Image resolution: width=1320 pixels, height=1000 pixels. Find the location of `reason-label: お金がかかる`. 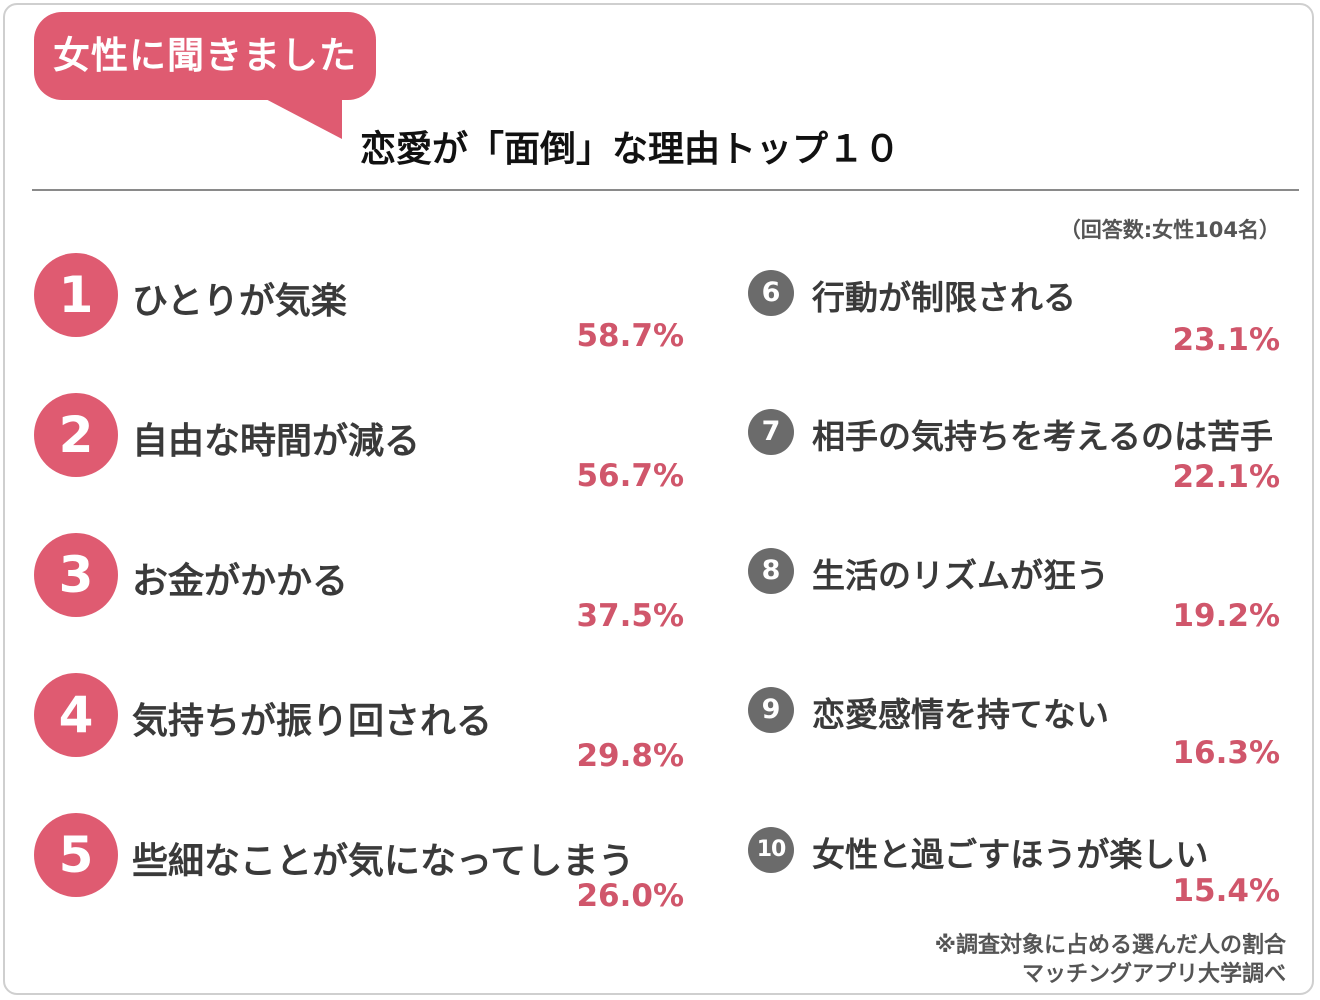

reason-label: お金がかかる is located at coordinates (240, 581).